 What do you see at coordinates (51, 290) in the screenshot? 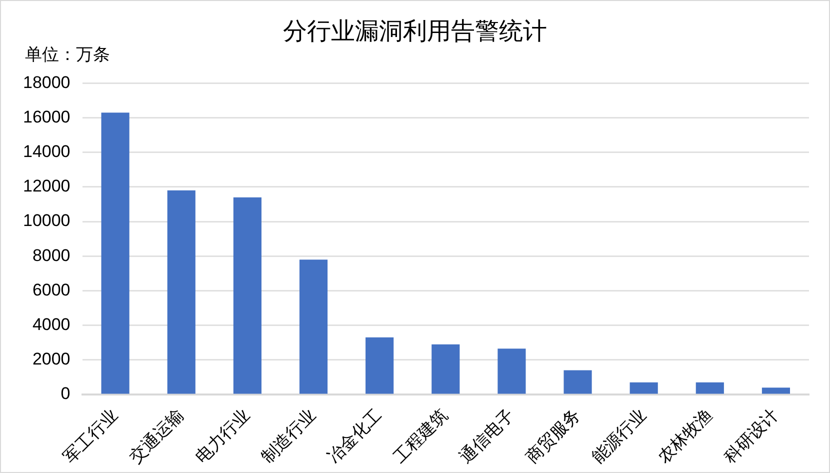
I see `y-tick-label: 6000` at bounding box center [51, 290].